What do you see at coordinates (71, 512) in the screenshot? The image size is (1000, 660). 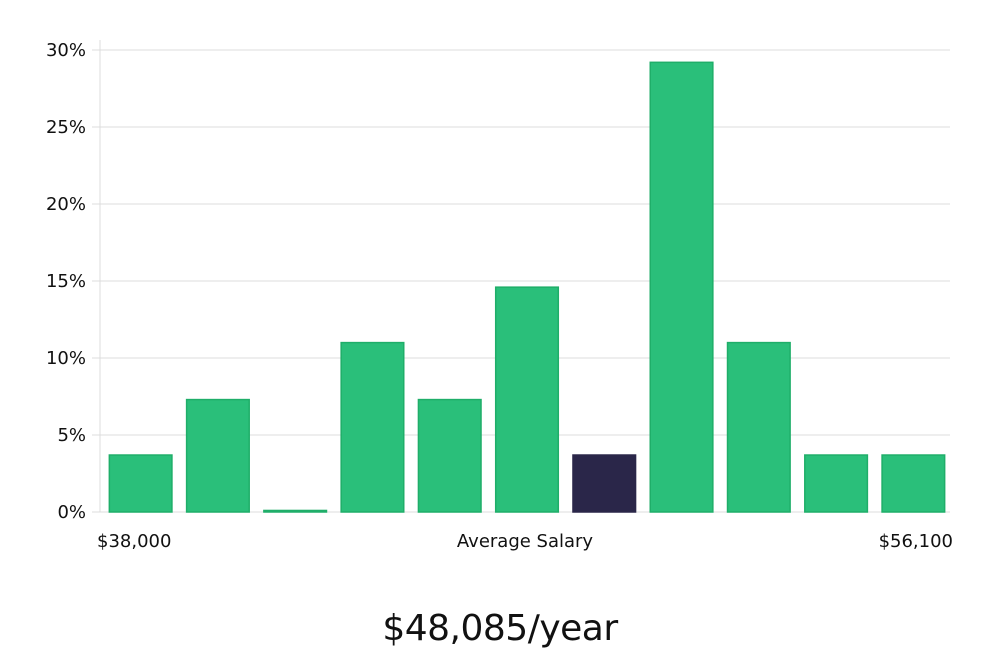 I see `y-tick-label: 0%` at bounding box center [71, 512].